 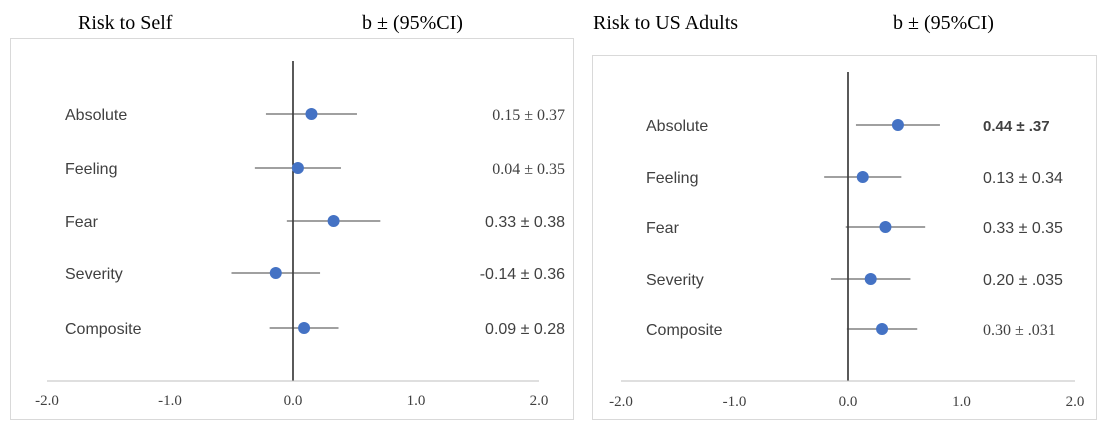 What do you see at coordinates (412, 23) in the screenshot?
I see `left-chart-subtitle: b ± (95%CI)` at bounding box center [412, 23].